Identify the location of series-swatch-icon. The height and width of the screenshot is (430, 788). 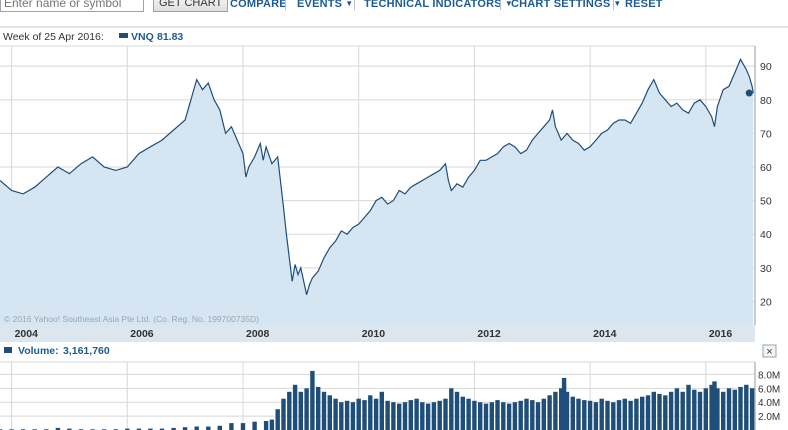
(123, 35).